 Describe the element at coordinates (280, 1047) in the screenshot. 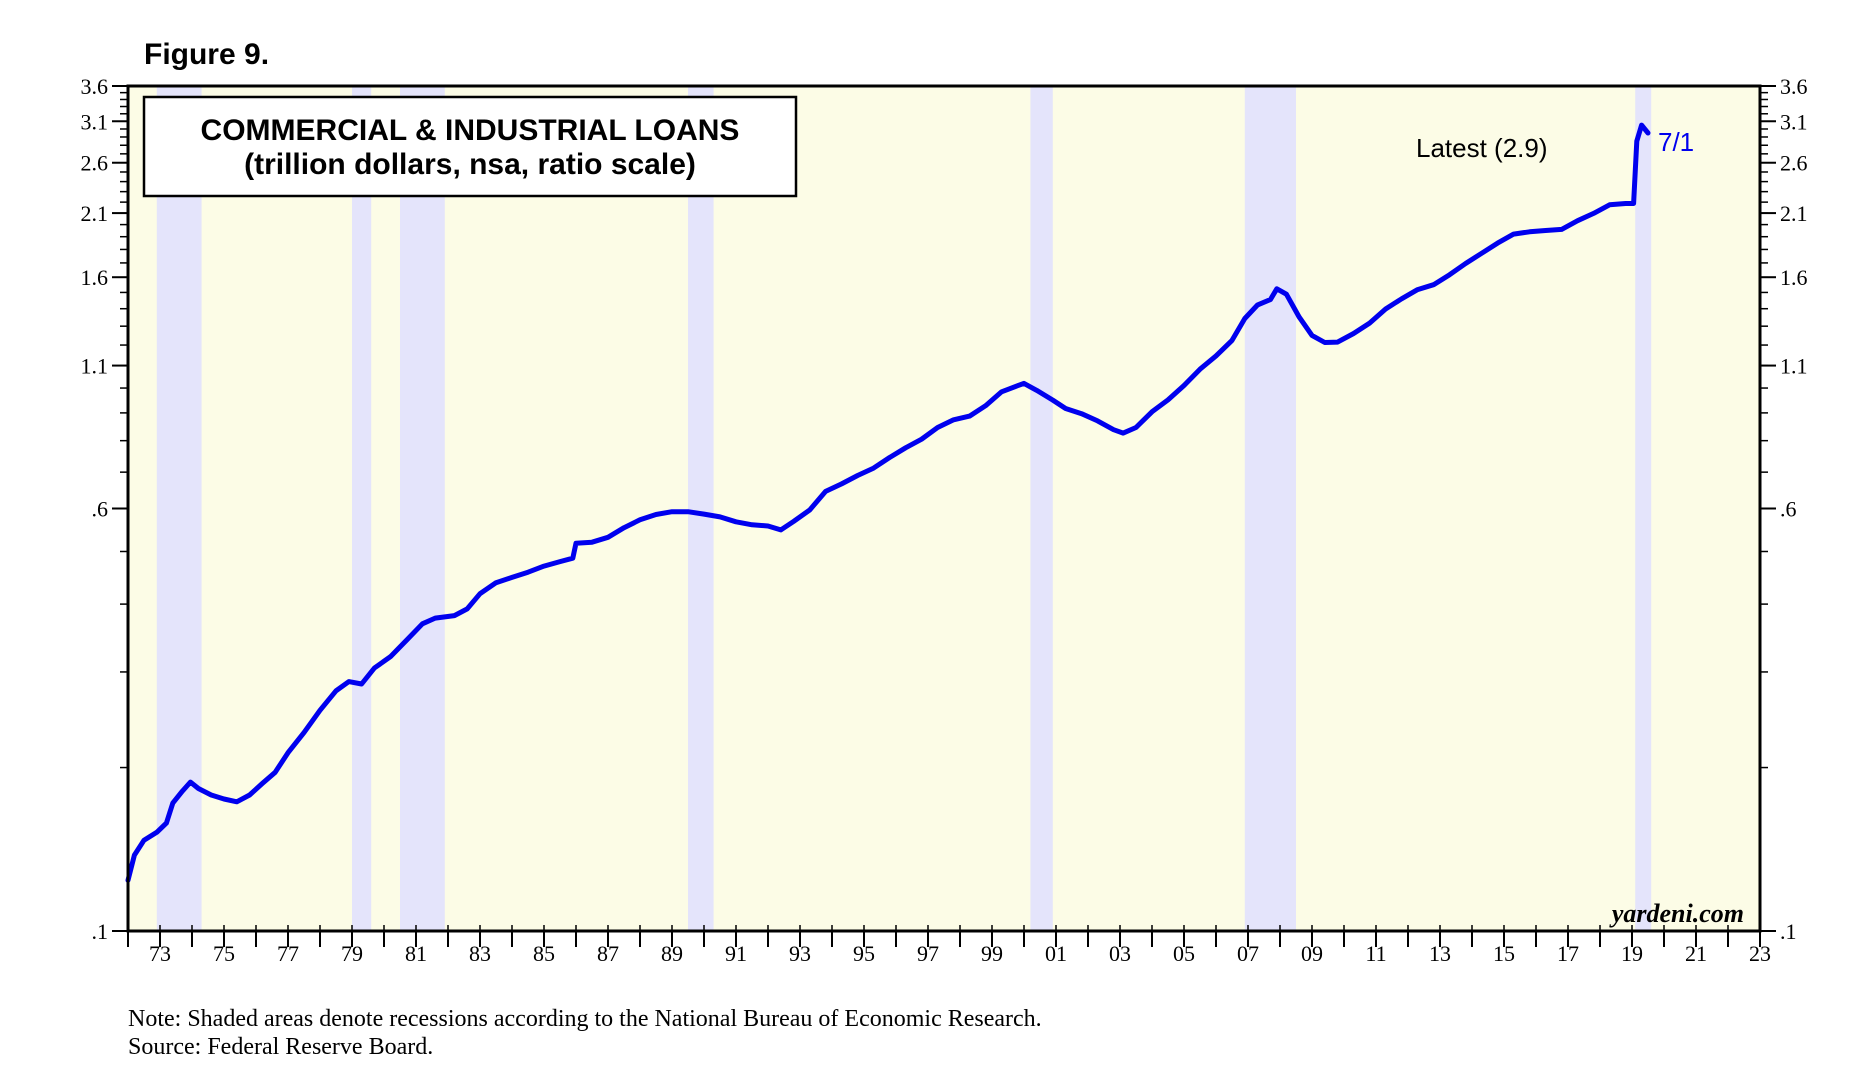

I see `source-text: Source: Federal Reserve Board.` at that location.